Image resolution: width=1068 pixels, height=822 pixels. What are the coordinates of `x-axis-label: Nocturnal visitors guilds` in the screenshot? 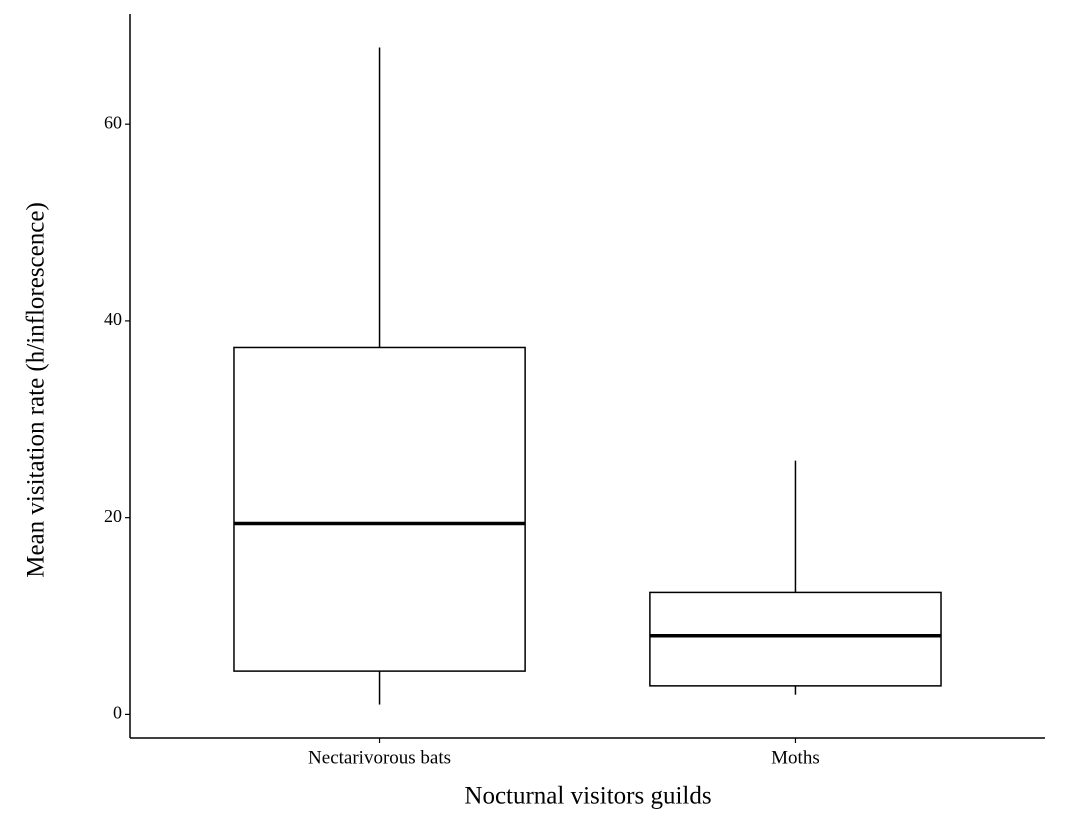 It's located at (587, 796).